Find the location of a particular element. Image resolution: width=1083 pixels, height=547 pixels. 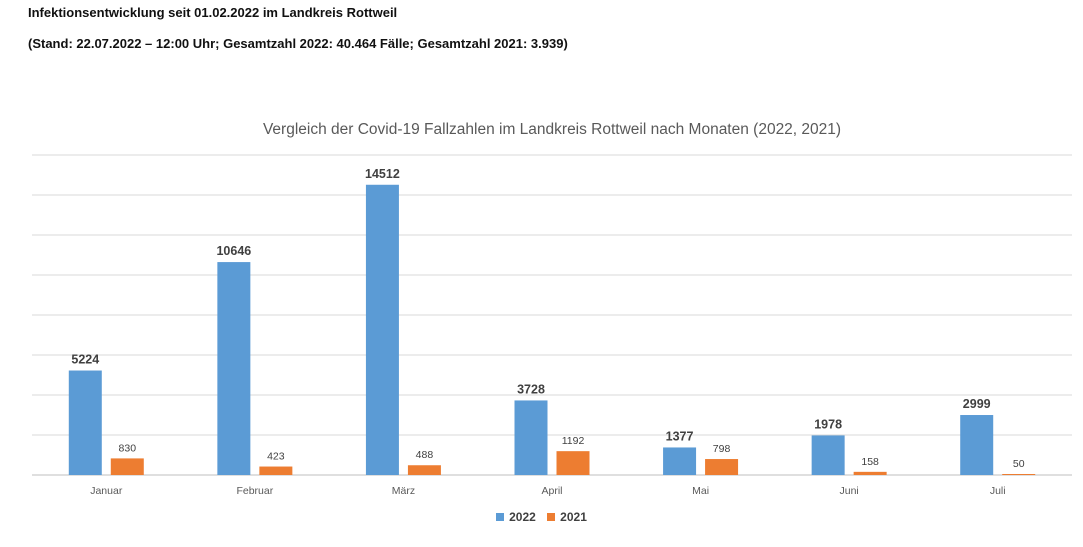

bar-2022-april is located at coordinates (531, 437).